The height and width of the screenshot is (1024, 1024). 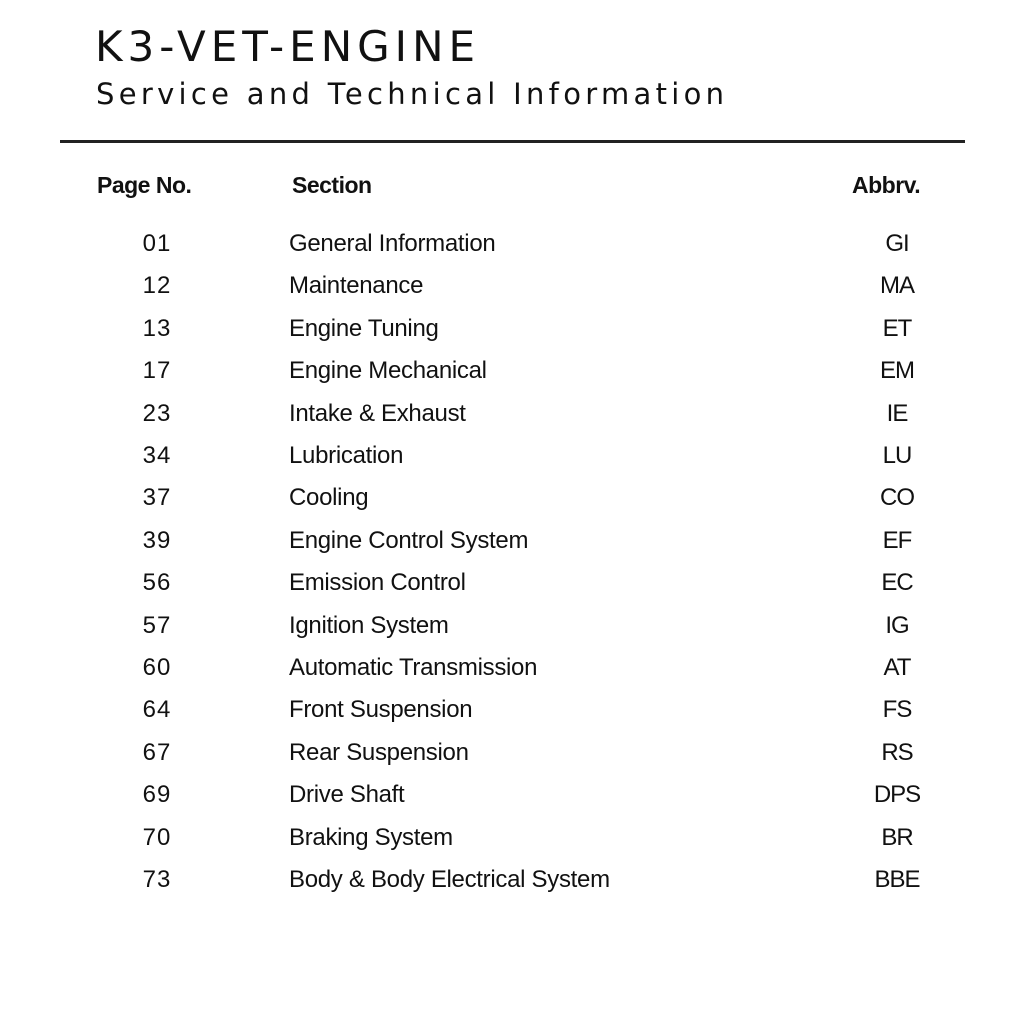 I want to click on section-abbreviation: LU, so click(x=897, y=455).